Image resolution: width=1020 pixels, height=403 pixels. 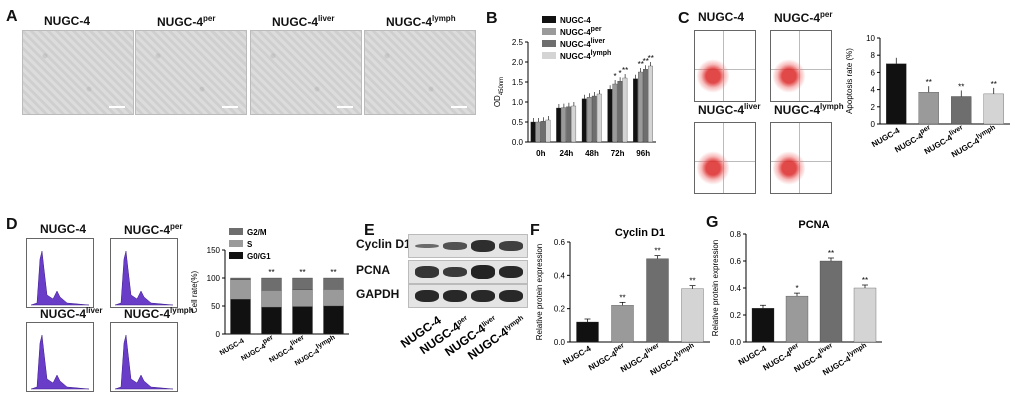 I want to click on blot-strip, so click(x=468, y=272).